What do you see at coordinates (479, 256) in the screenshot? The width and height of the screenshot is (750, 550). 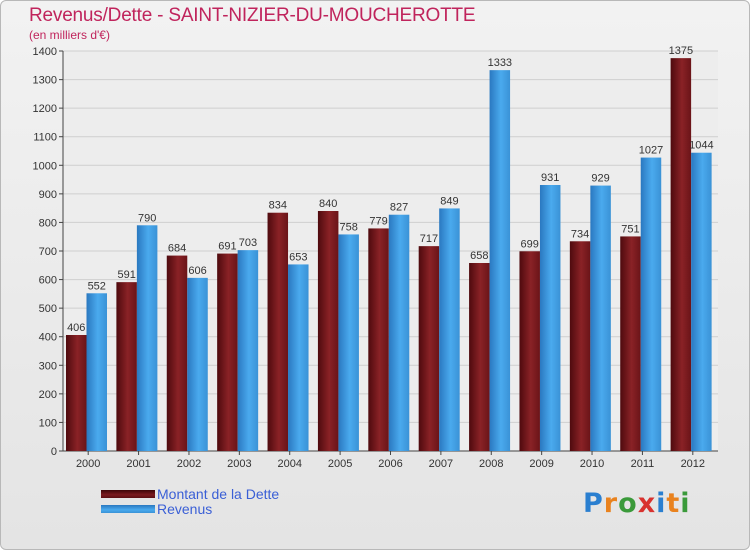 I see `data-label-debt: 658` at bounding box center [479, 256].